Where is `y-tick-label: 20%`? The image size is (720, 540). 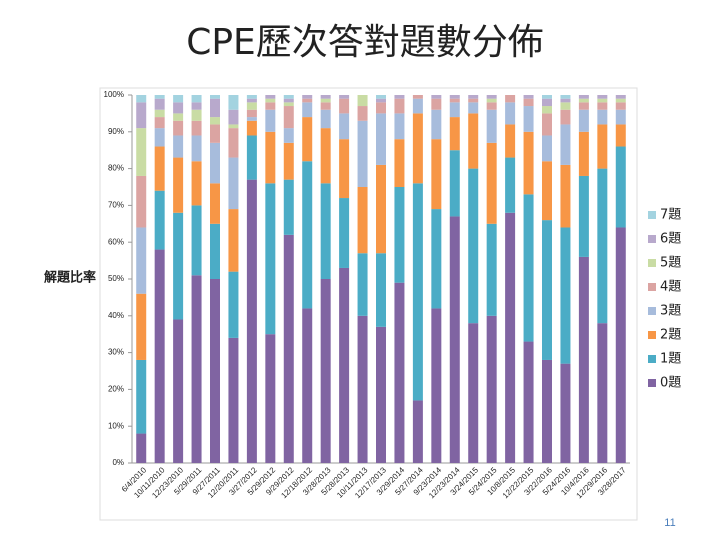 y-tick-label: 20% is located at coordinates (116, 389).